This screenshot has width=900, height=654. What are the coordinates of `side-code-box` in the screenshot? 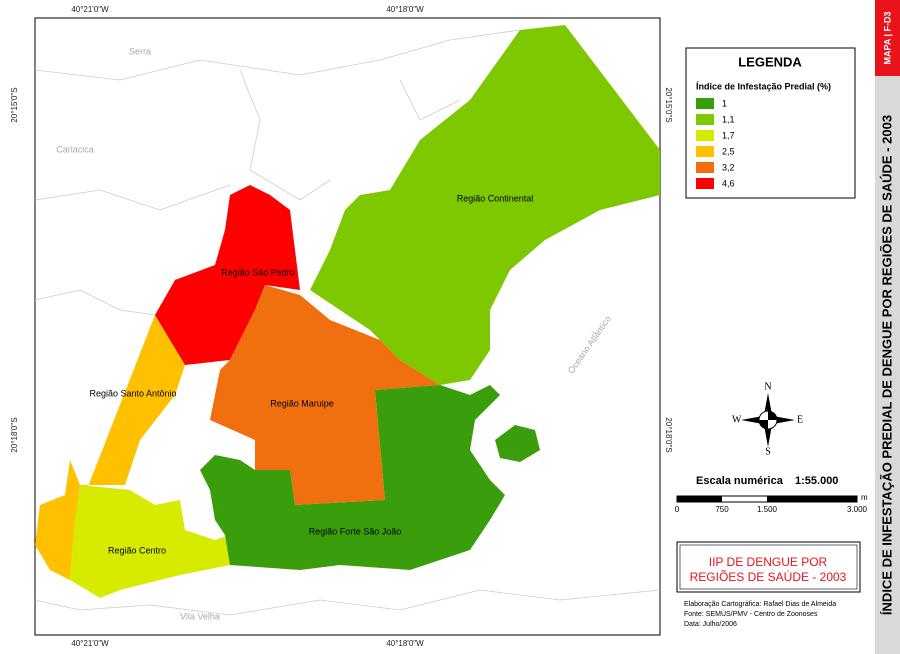 It's located at (887, 38).